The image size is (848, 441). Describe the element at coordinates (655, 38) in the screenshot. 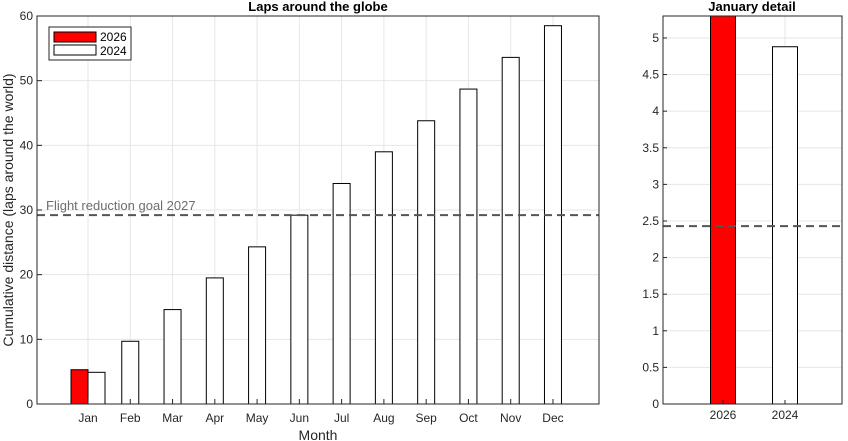

I see `detail-y-tick-label: 5` at that location.